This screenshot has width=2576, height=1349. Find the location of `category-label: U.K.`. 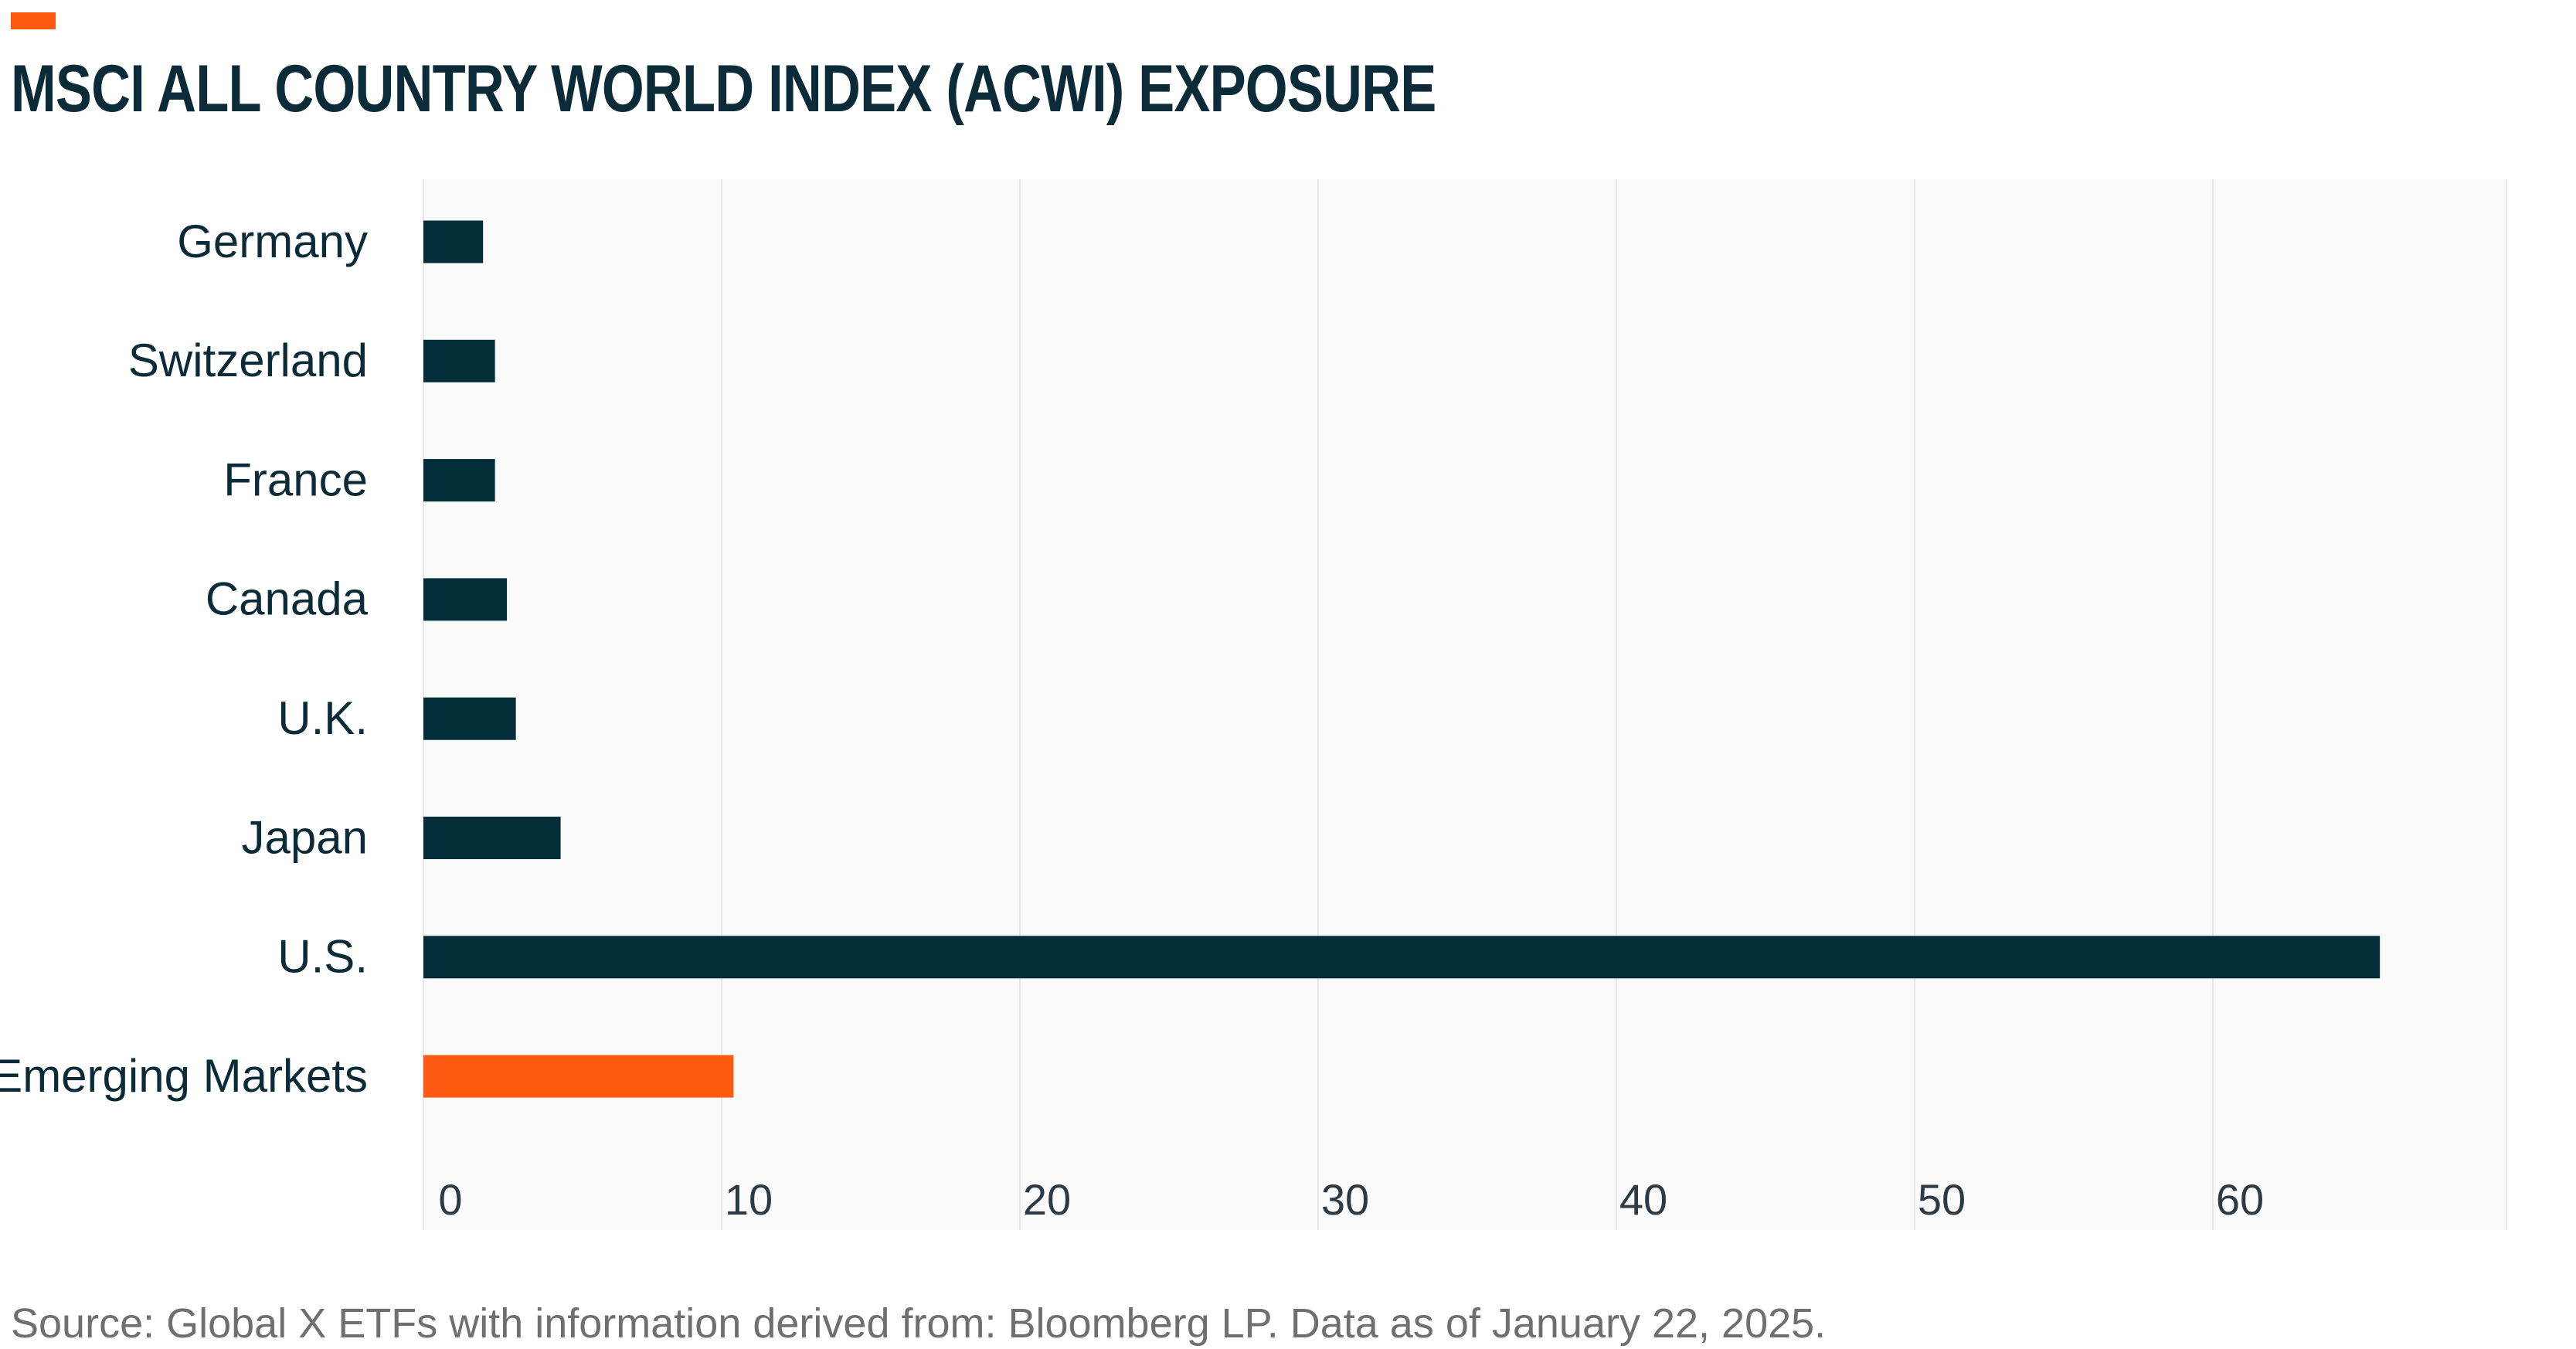

category-label: U.K. is located at coordinates (322, 718).